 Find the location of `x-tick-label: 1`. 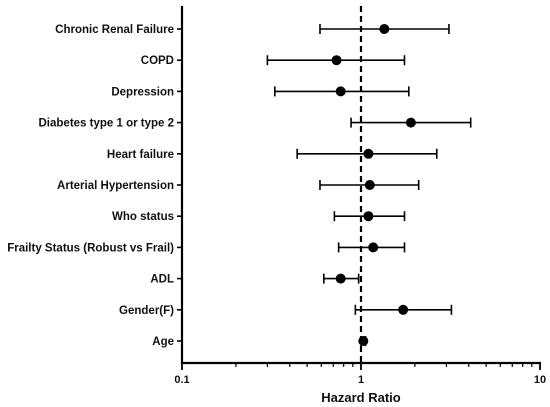

x-tick-label: 1 is located at coordinates (361, 380).